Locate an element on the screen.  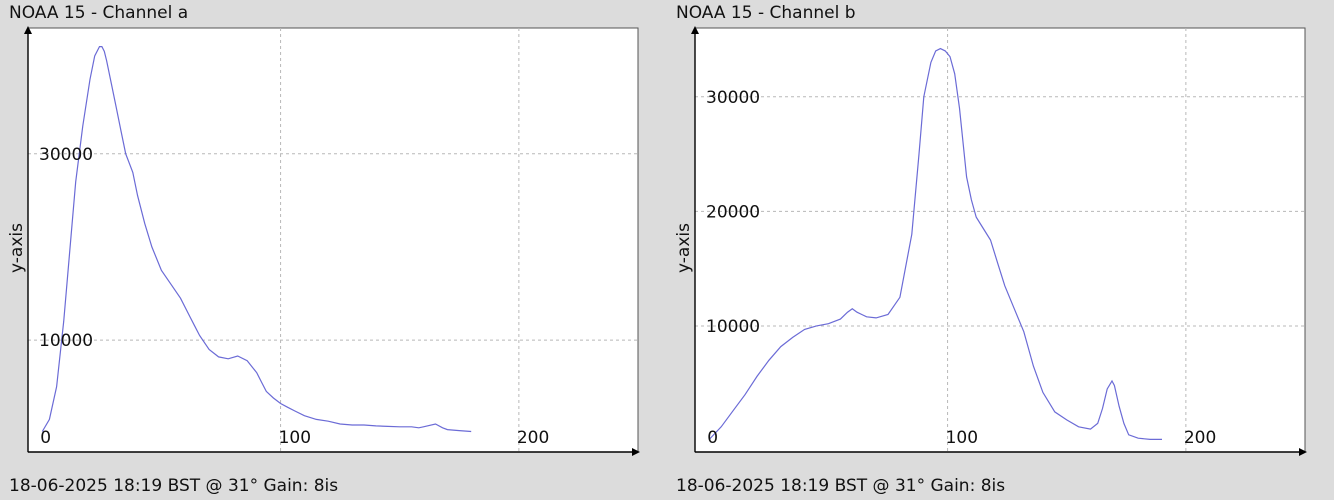
chart-title: NOAA 15 - Channel a is located at coordinates (99, 13).